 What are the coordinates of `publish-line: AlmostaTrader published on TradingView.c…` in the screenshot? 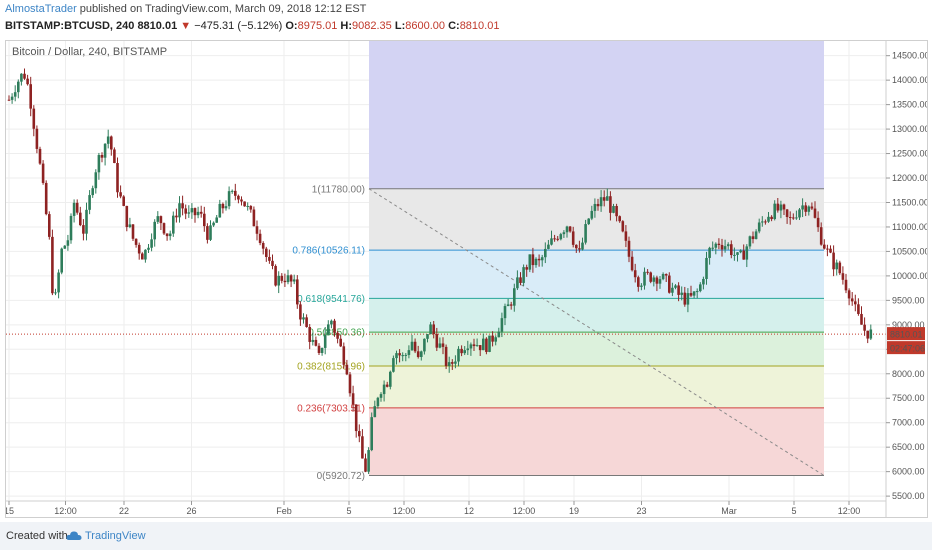 It's located at (185, 9).